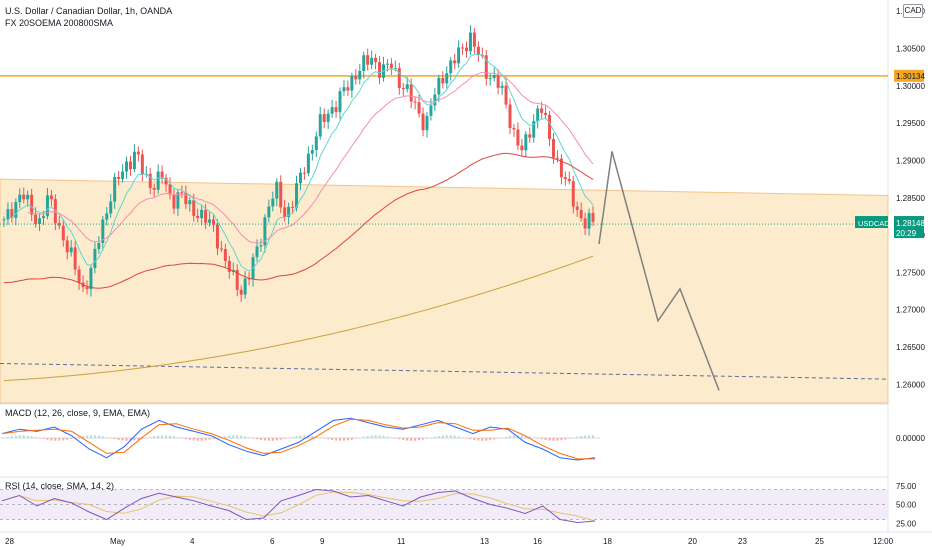  I want to click on time-label: 20, so click(692, 541).